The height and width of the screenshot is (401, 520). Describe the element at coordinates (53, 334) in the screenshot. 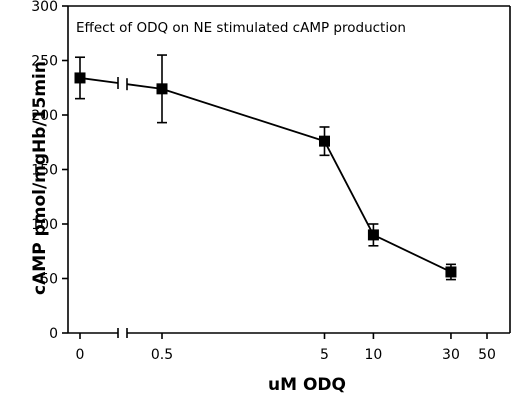

I see `y-tick-label: 0` at that location.